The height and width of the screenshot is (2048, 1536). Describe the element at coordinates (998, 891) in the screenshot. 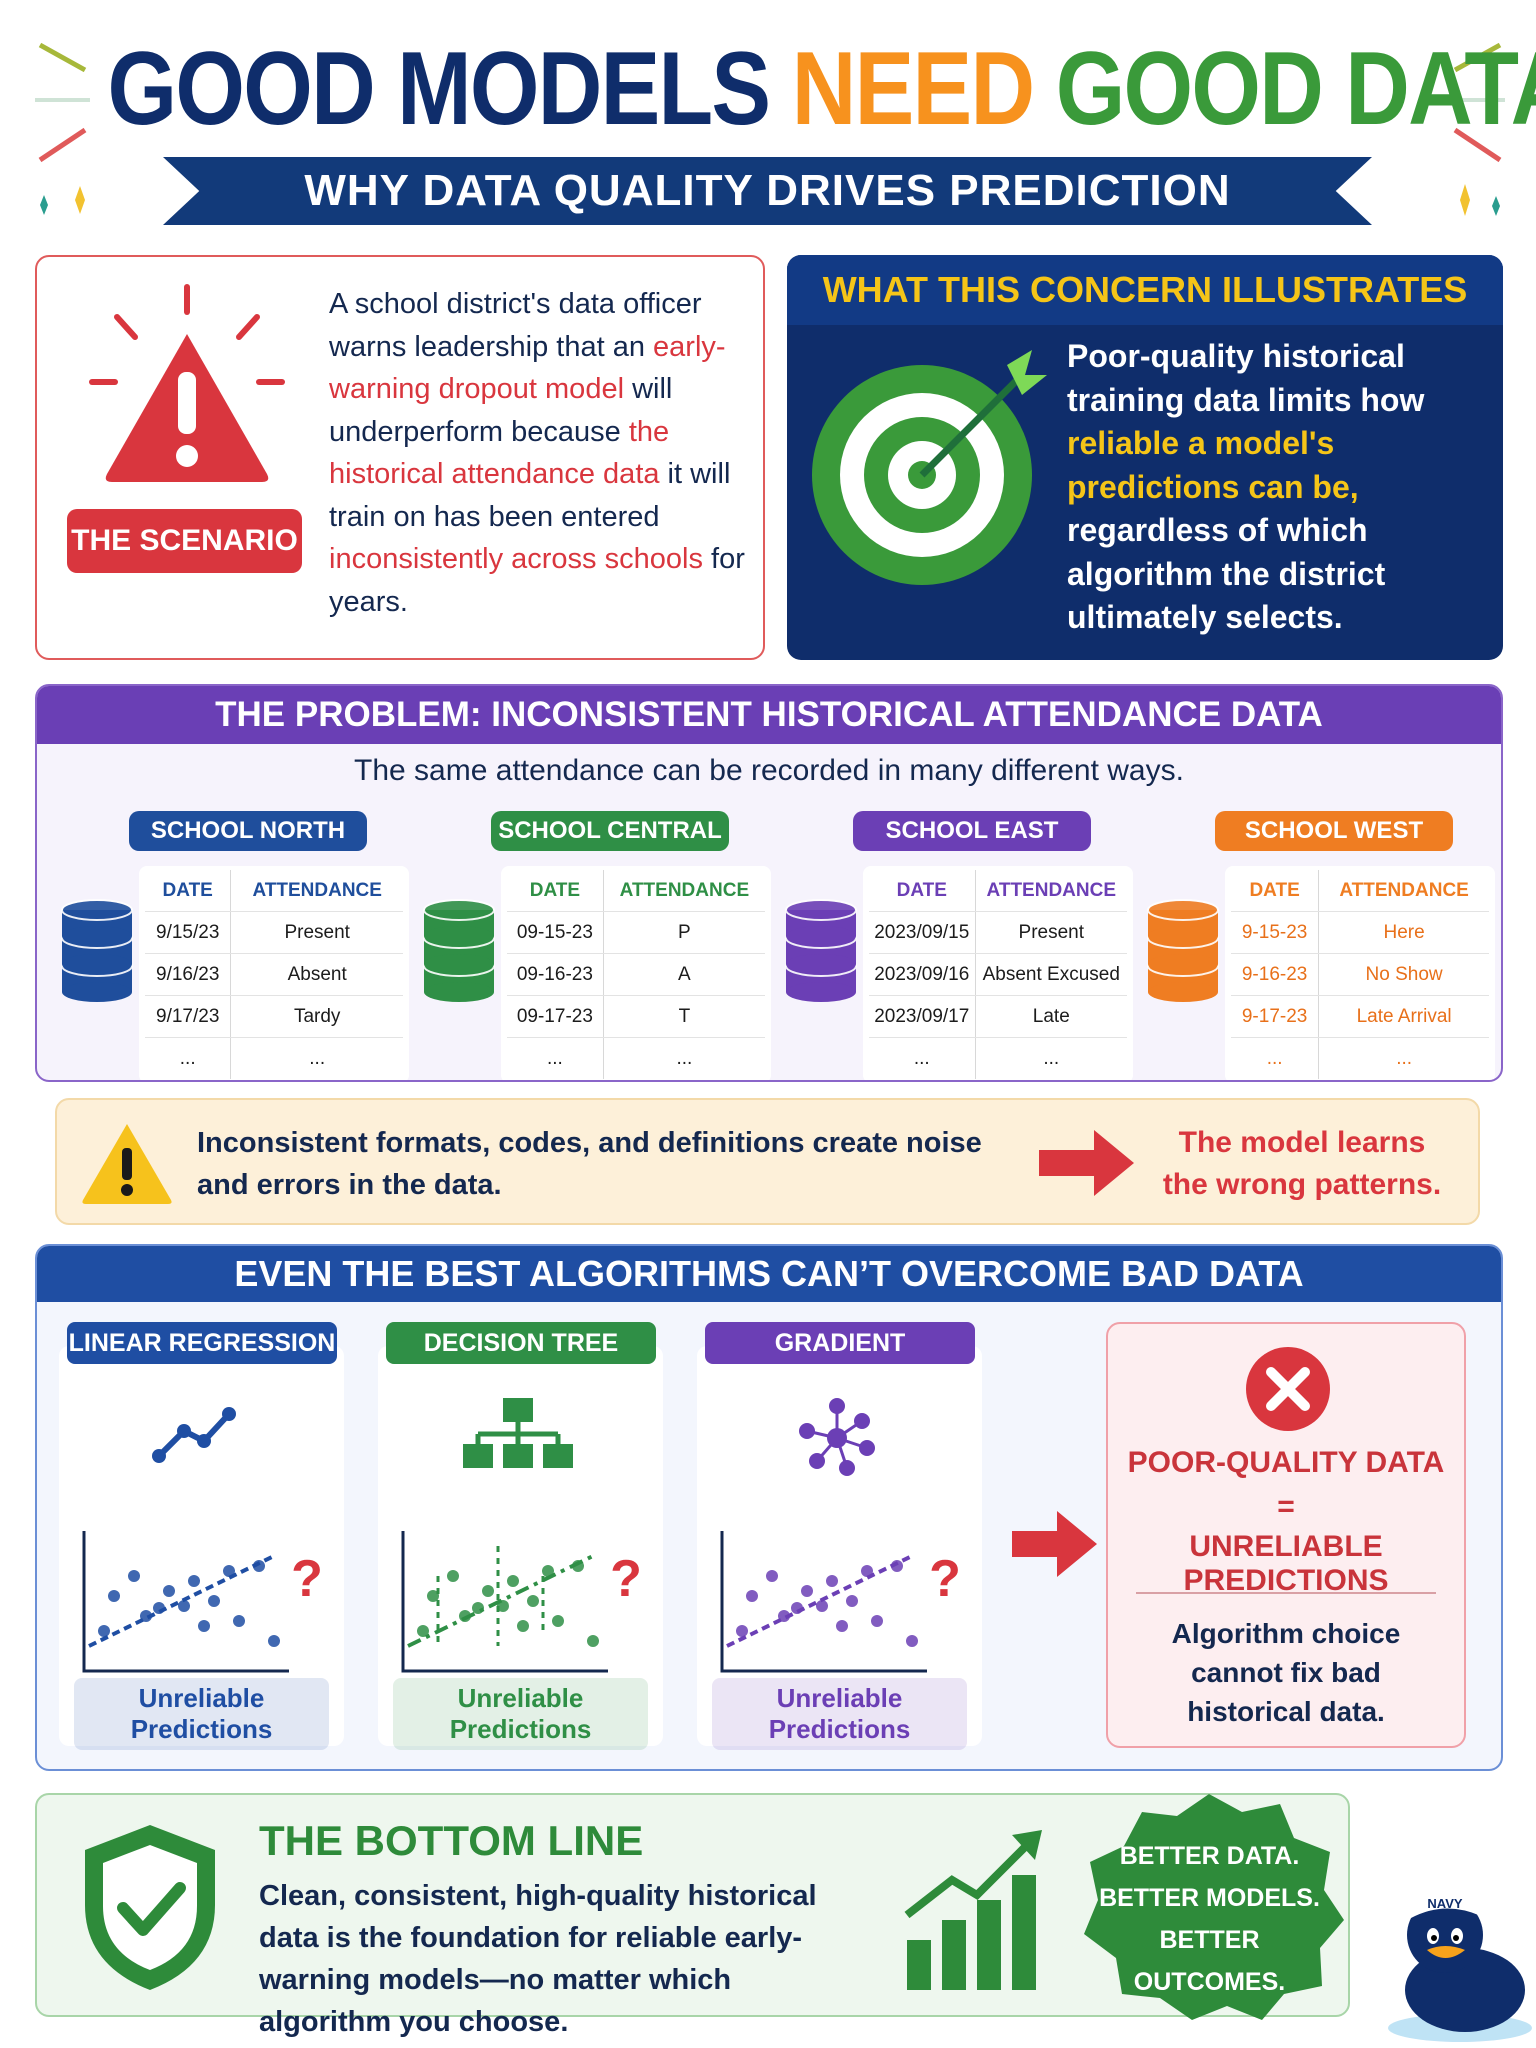

I see `table-header-row: DATE ATTENDANCE` at that location.